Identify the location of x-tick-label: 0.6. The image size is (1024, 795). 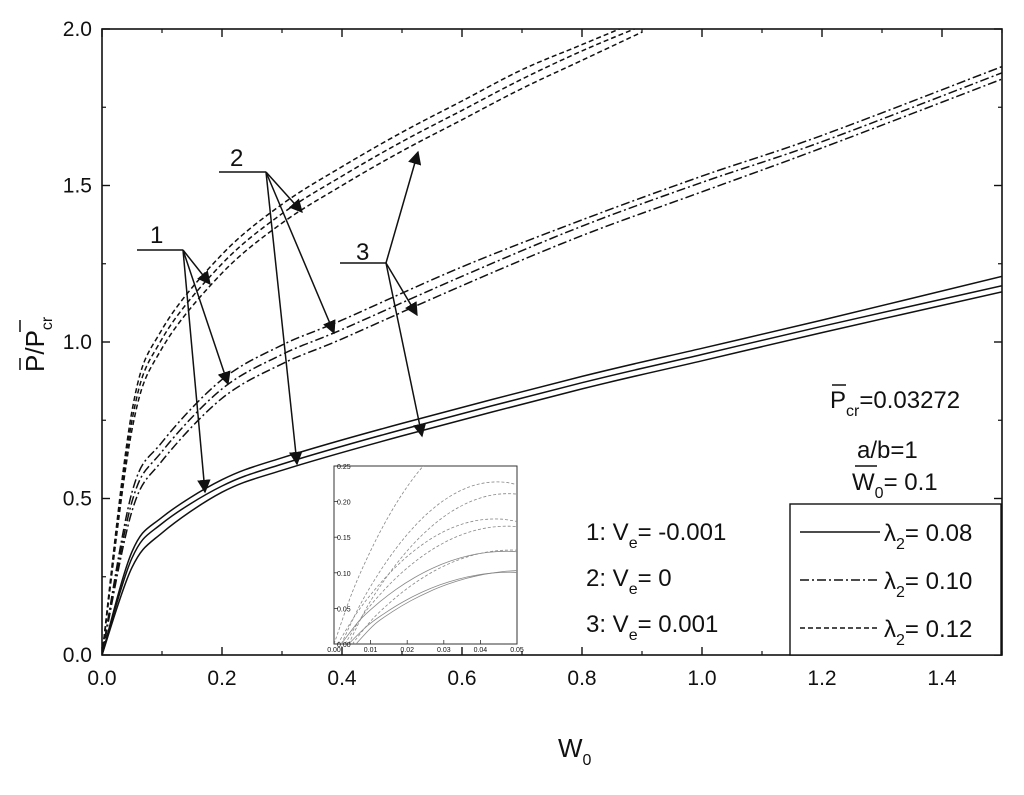
(461, 678).